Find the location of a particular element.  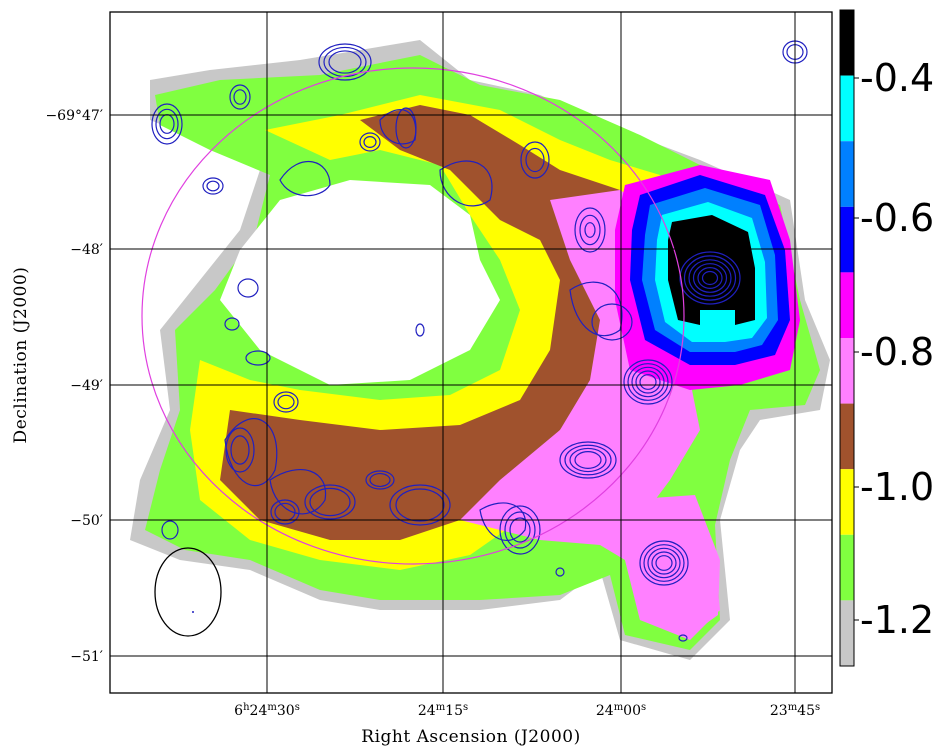

ra-tick-label: 23m45s is located at coordinates (795, 711).